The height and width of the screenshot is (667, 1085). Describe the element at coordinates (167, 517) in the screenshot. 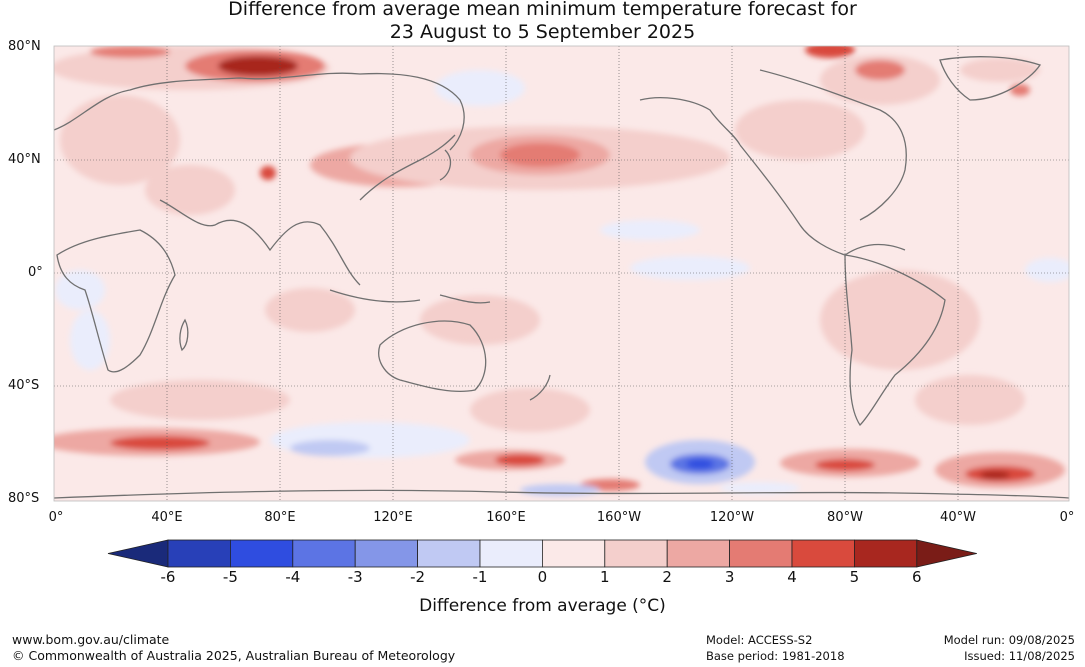

I see `lon-label-40e: 40°E` at that location.